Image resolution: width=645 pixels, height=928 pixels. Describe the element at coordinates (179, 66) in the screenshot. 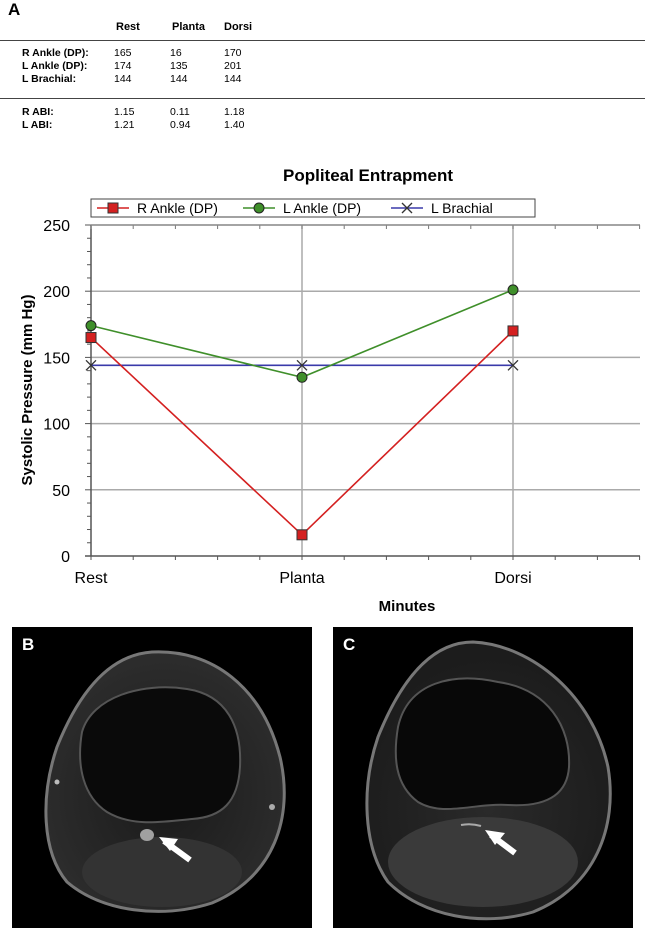

I see `cell: 135` at that location.